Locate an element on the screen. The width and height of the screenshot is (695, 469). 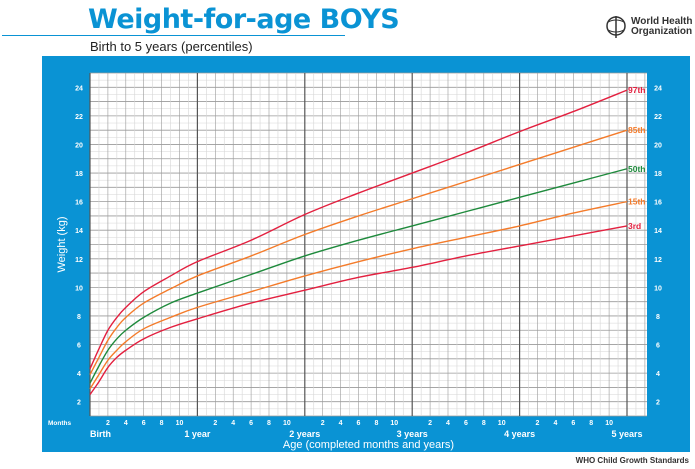
y-tick-label-right: 10 is located at coordinates (658, 288).